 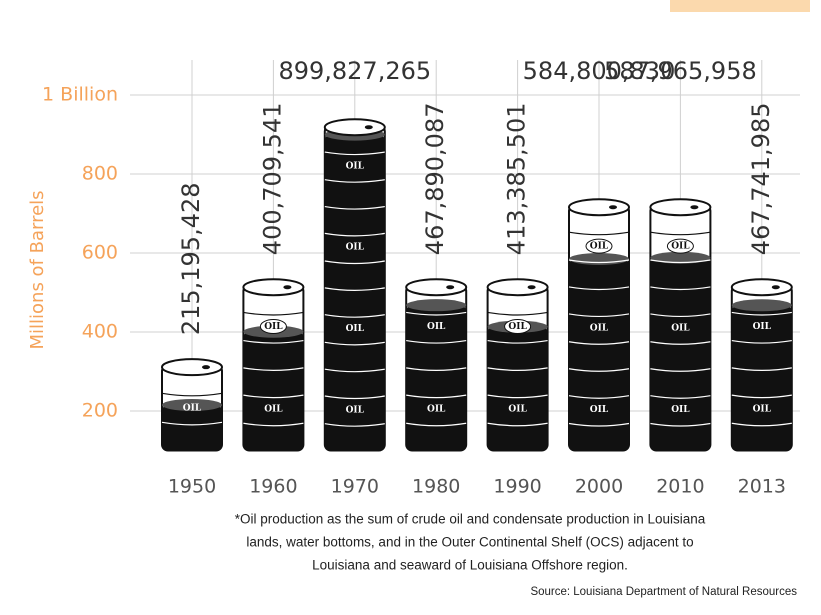 I want to click on x-tick-label: 1990, so click(x=517, y=487).